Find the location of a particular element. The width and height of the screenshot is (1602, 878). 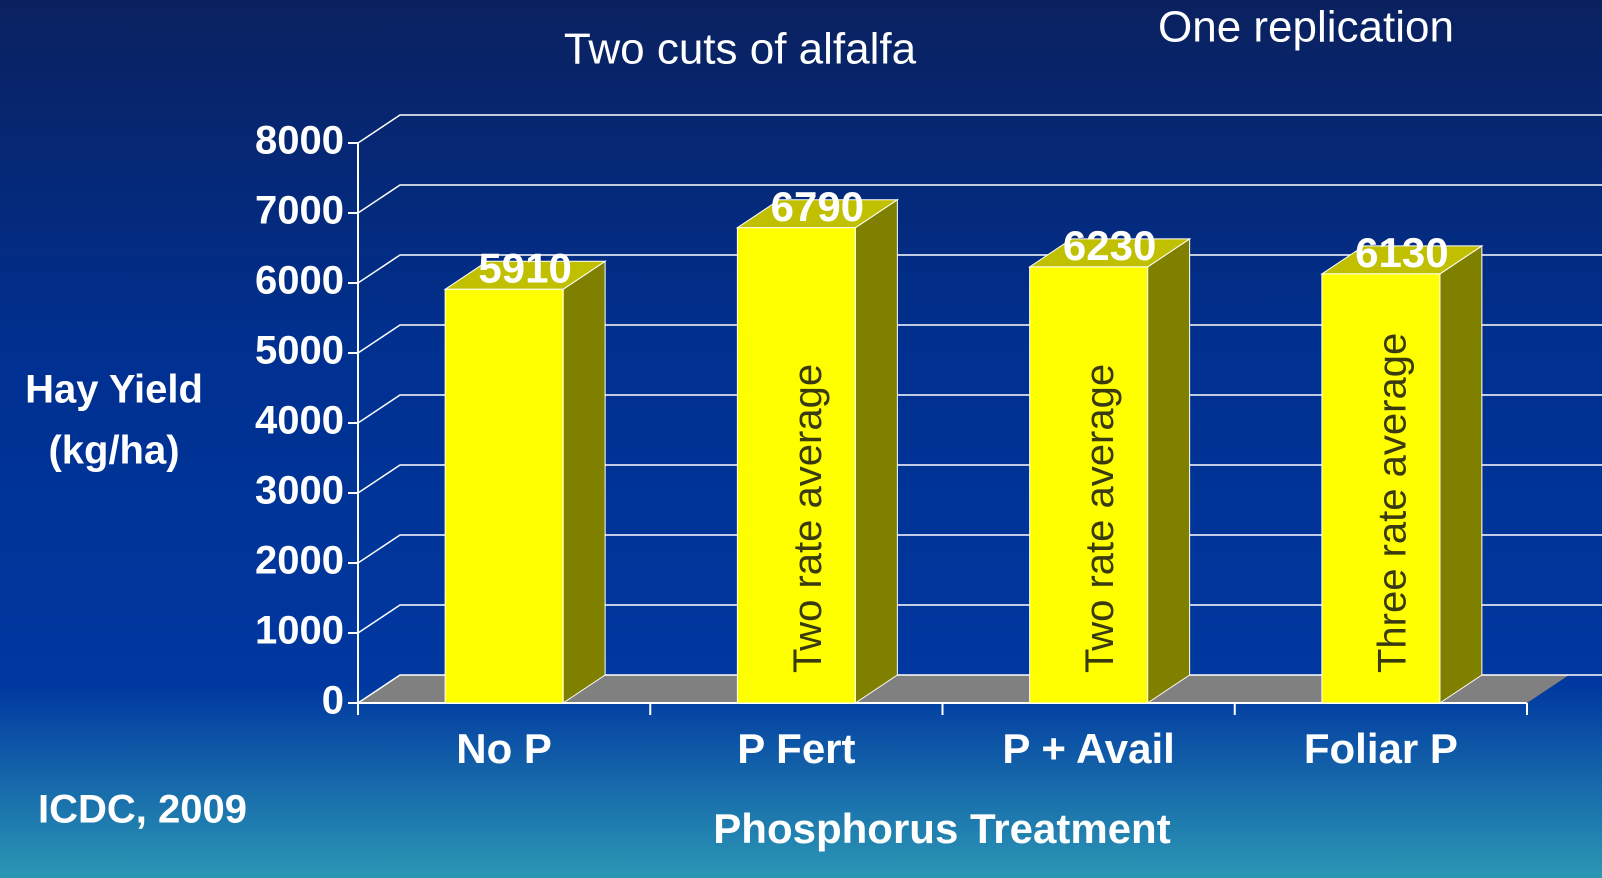

y-tick-label: 0 is located at coordinates (333, 701).